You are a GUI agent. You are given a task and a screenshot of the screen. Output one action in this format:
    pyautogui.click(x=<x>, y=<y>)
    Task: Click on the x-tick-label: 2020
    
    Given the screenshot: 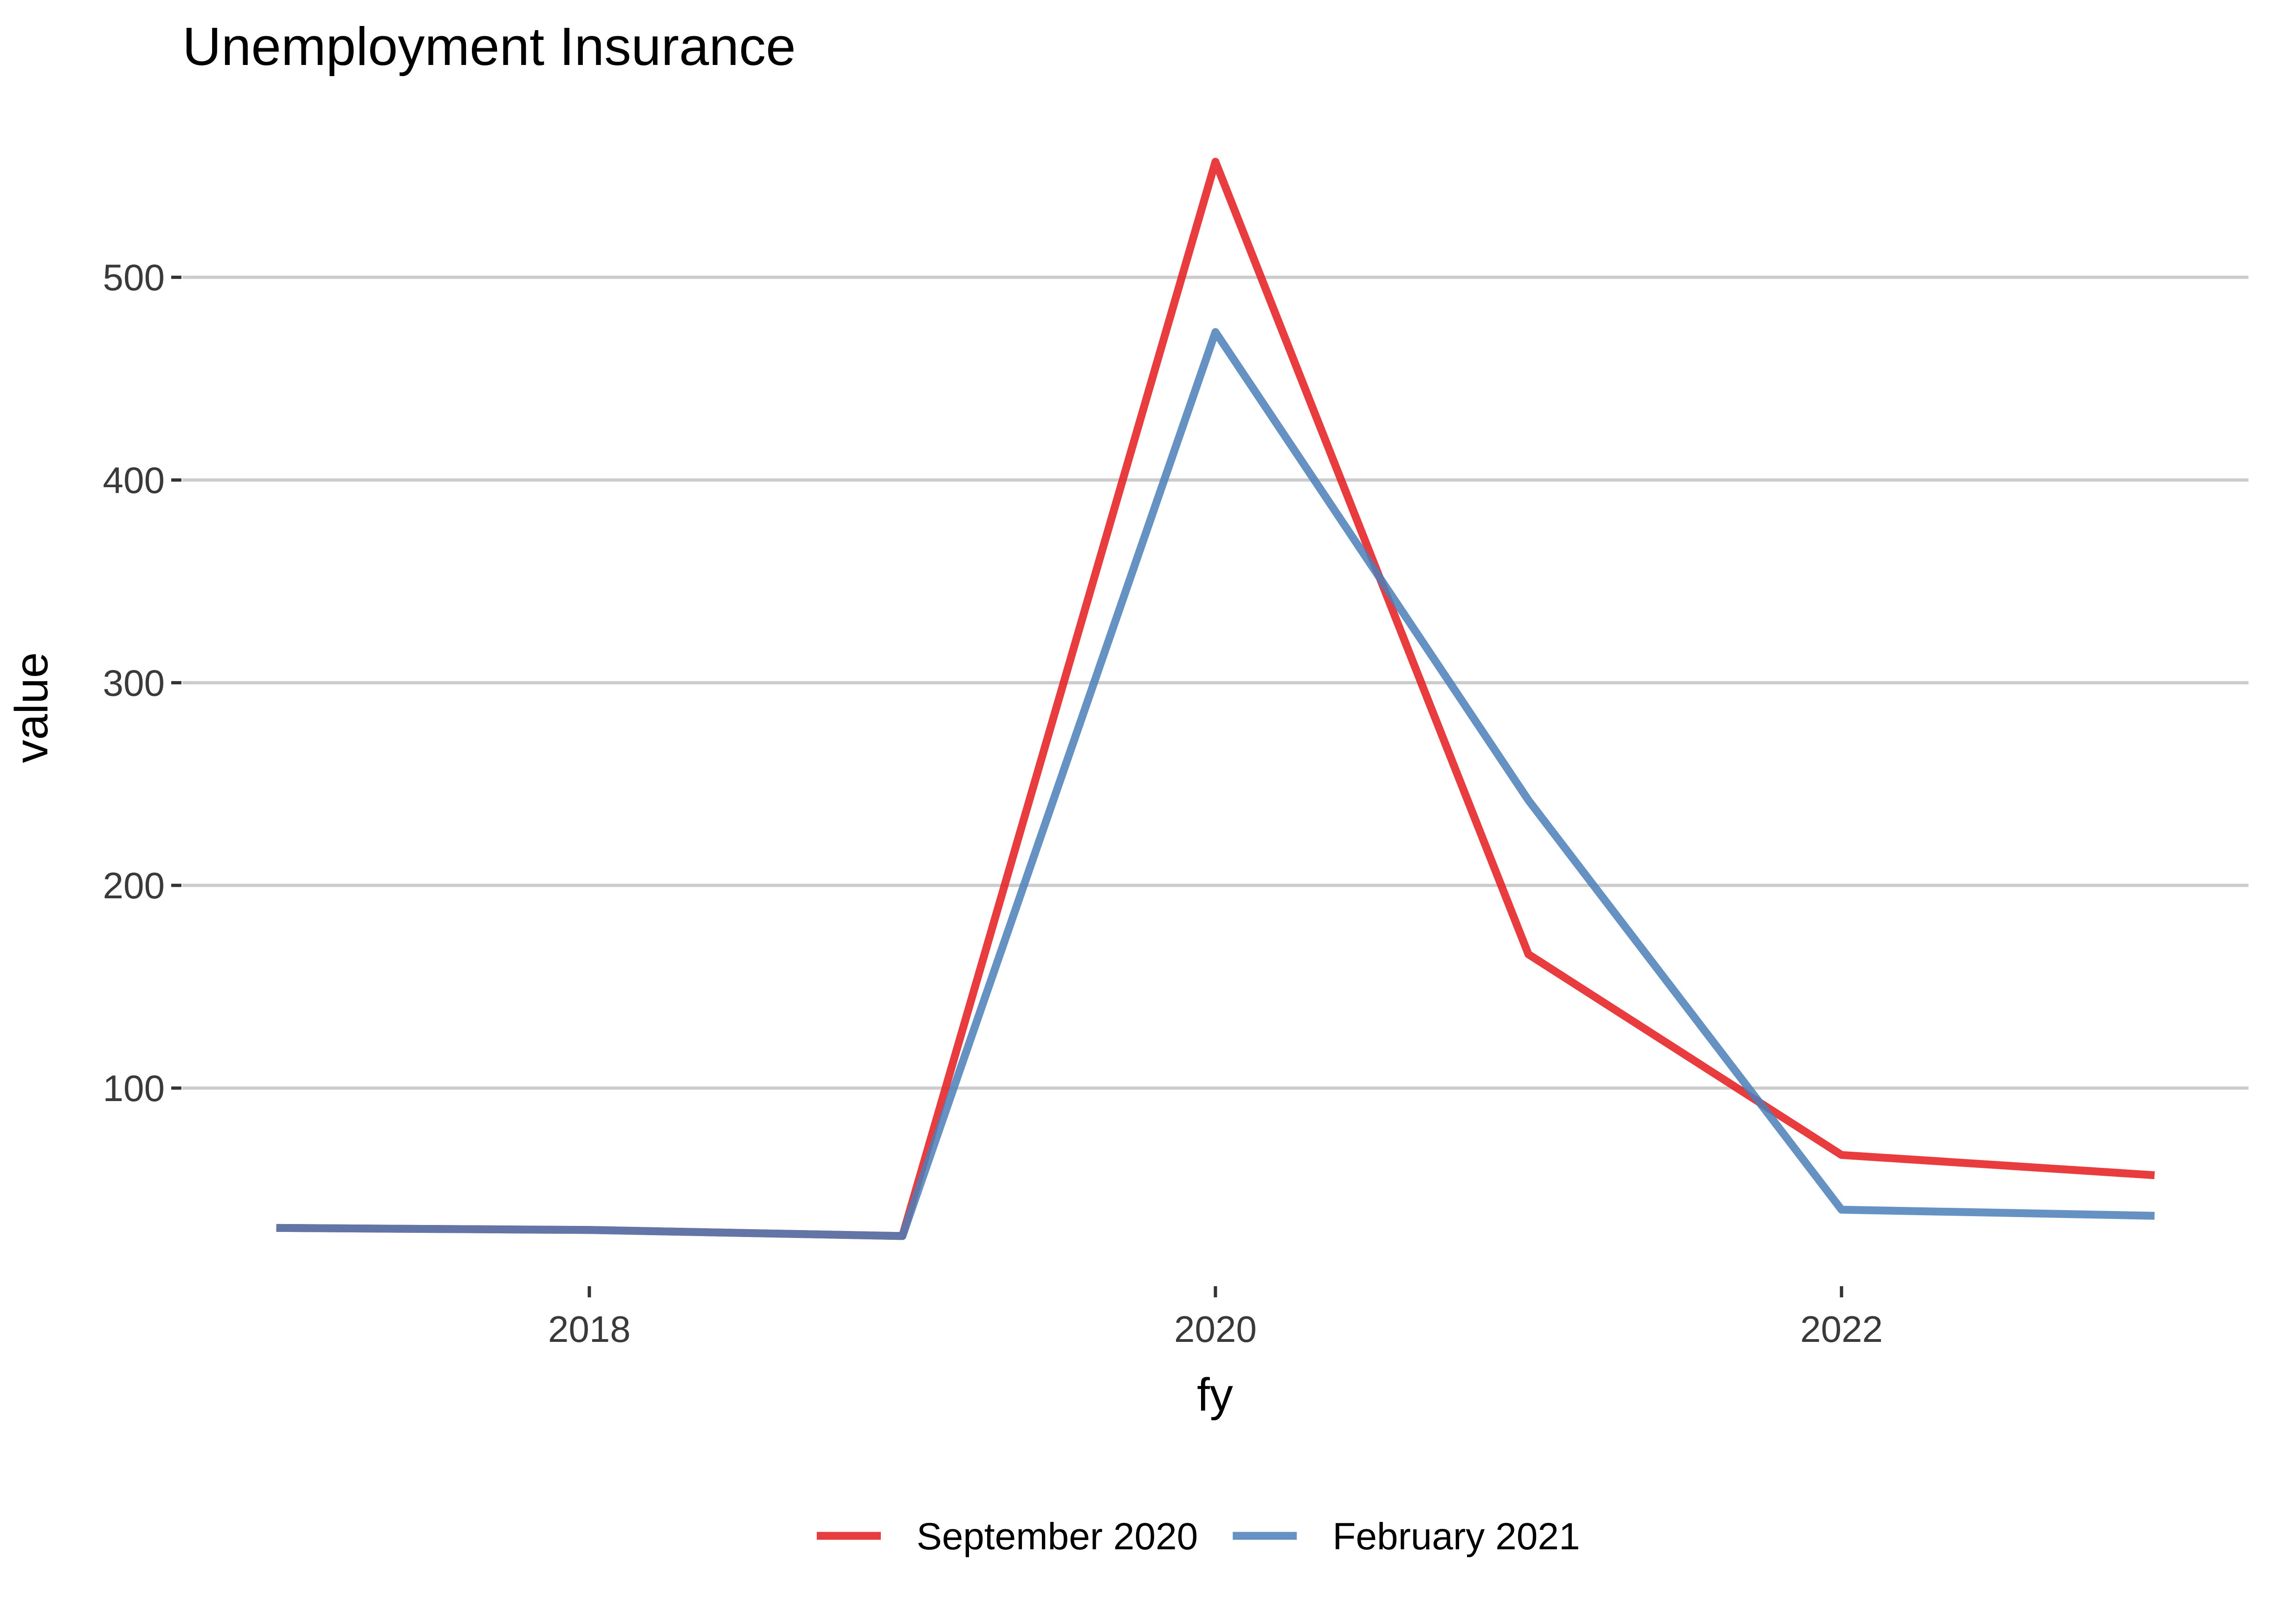 What is the action you would take?
    pyautogui.click(x=1215, y=1329)
    